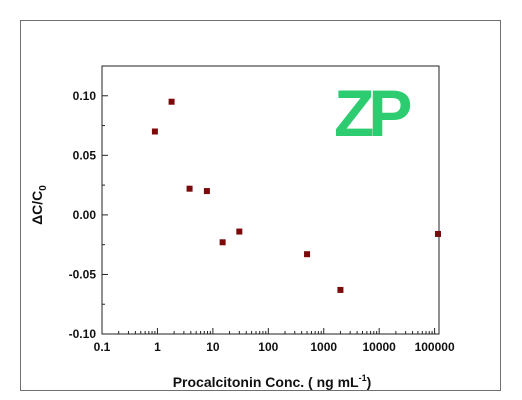  I want to click on y-axis-title-main: ΔC/C, so click(37, 208).